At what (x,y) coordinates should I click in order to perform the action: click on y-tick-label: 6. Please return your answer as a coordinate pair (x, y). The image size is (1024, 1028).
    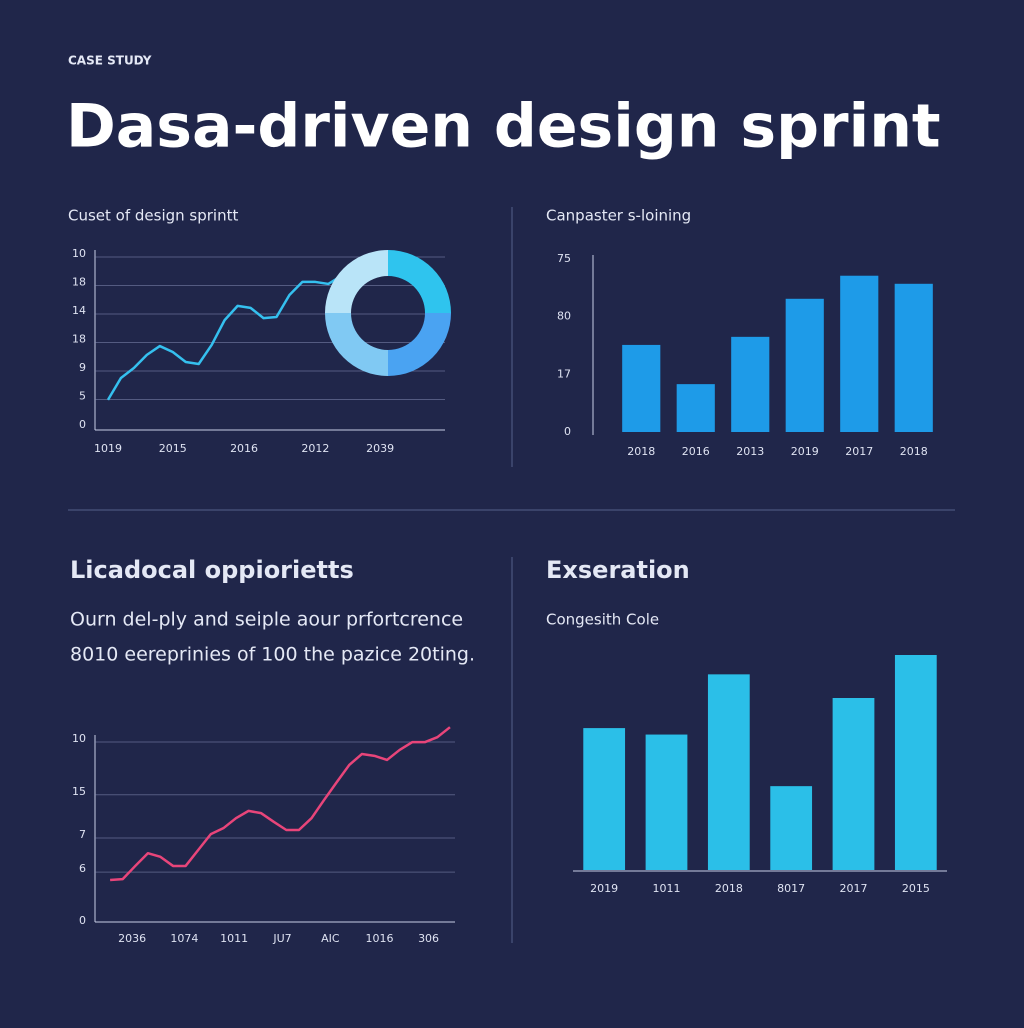
    Looking at the image, I should click on (82, 868).